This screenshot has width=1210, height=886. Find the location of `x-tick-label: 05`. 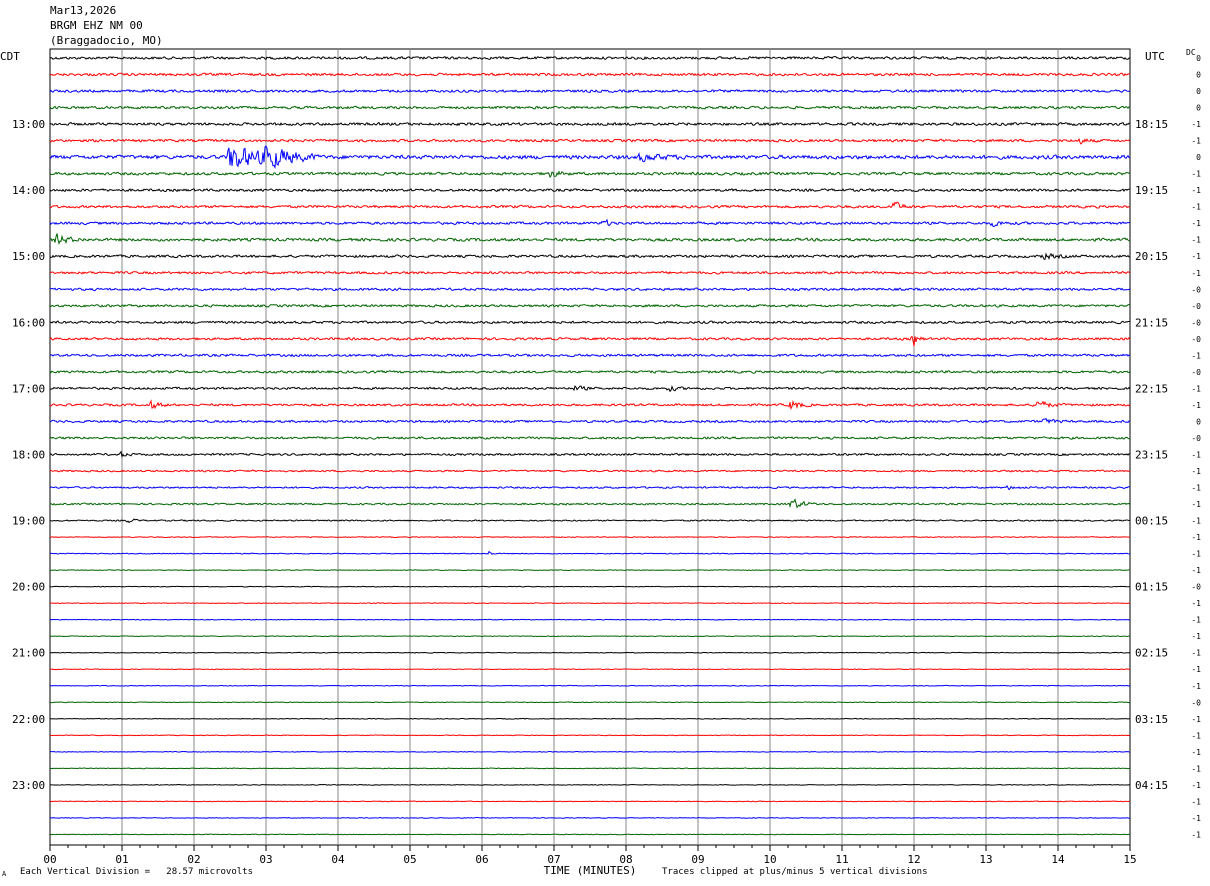

x-tick-label: 05 is located at coordinates (409, 859).